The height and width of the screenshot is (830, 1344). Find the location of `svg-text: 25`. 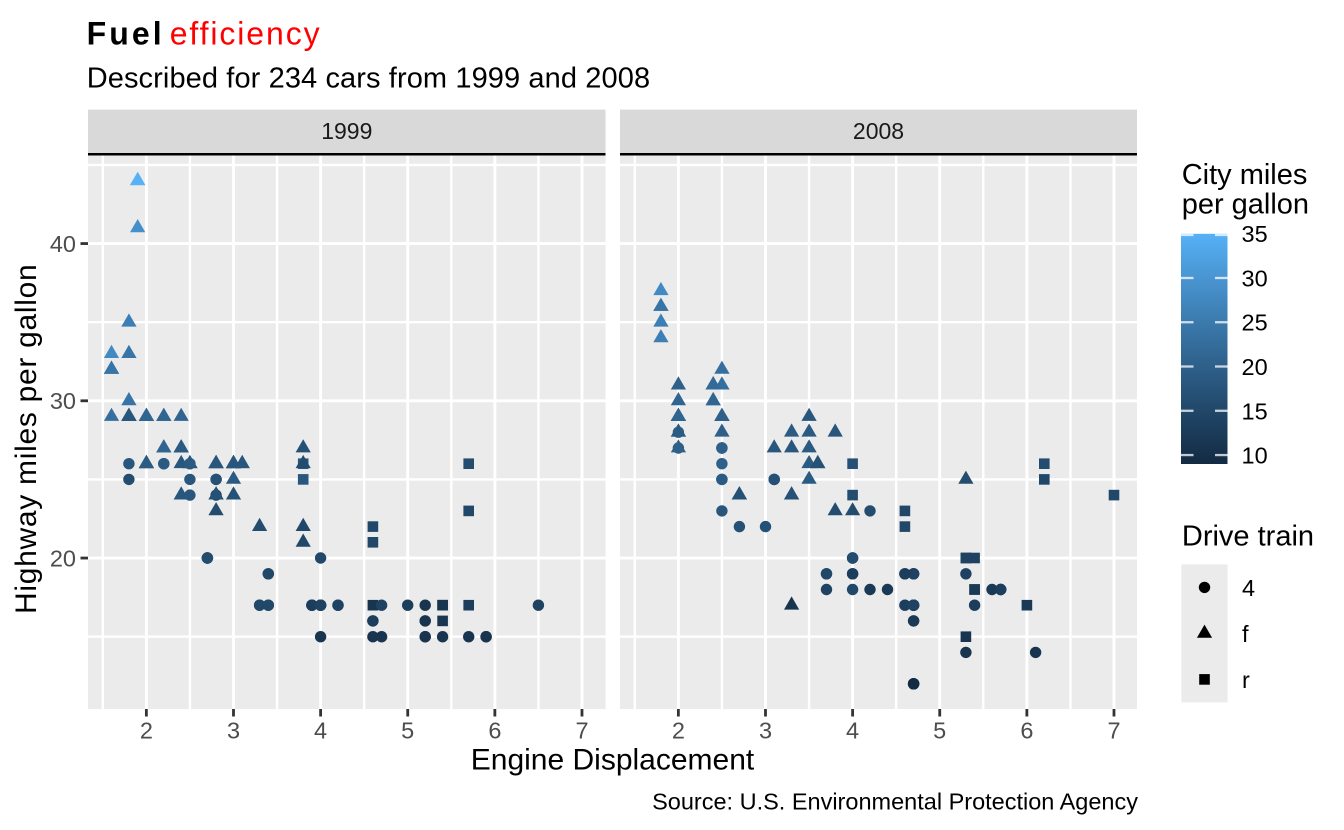

svg-text: 25 is located at coordinates (1255, 323).